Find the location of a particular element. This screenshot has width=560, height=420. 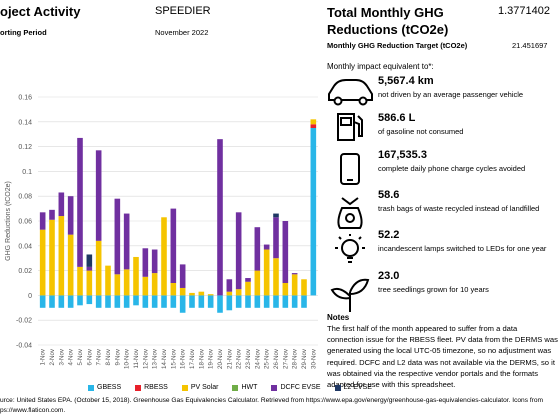

x-tick-label: 19-Nov is located at coordinates (211, 358).